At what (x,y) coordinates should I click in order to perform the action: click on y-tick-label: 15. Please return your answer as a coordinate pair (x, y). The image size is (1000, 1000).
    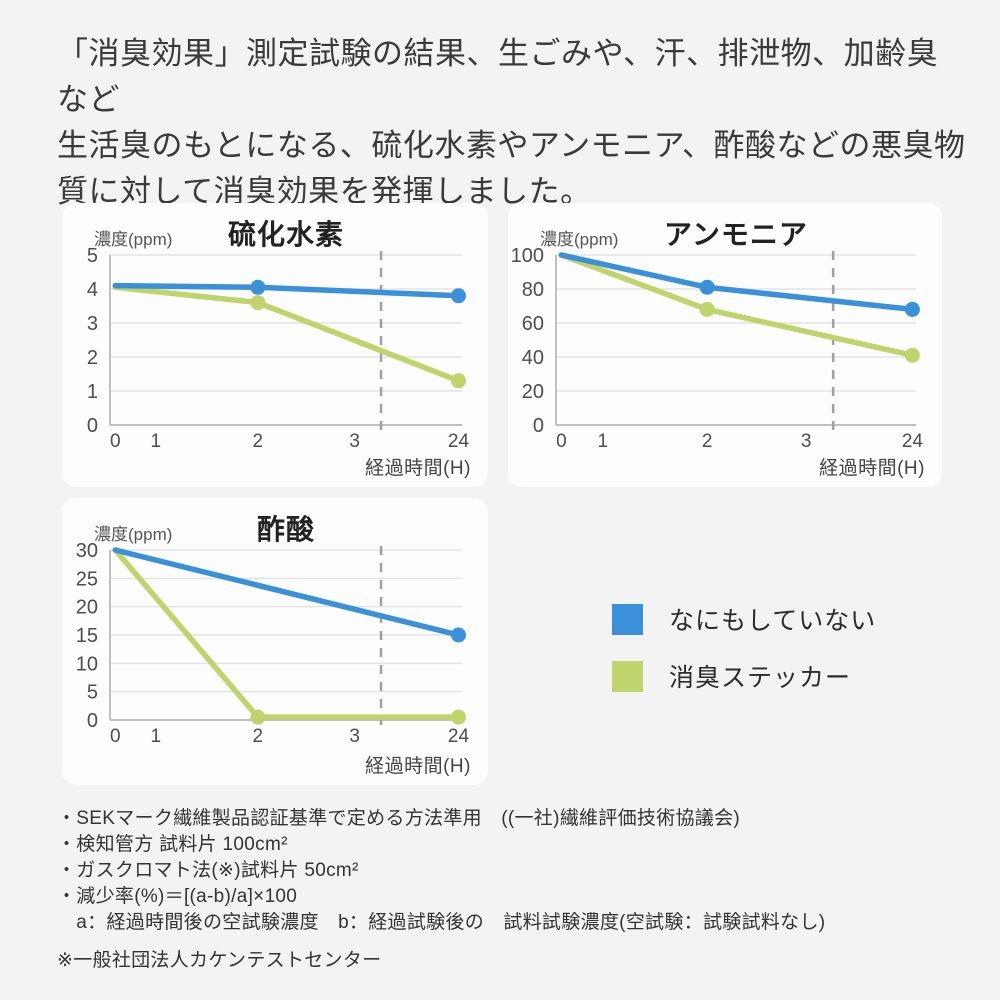
    Looking at the image, I should click on (87, 636).